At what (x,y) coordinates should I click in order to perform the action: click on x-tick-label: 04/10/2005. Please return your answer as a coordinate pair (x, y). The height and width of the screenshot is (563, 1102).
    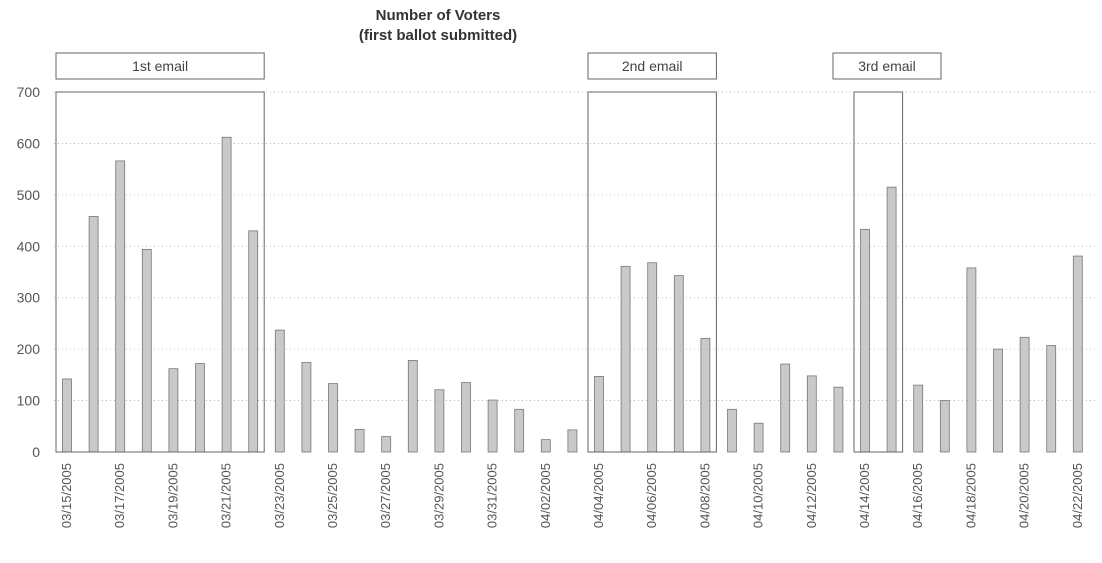
    Looking at the image, I should click on (758, 495).